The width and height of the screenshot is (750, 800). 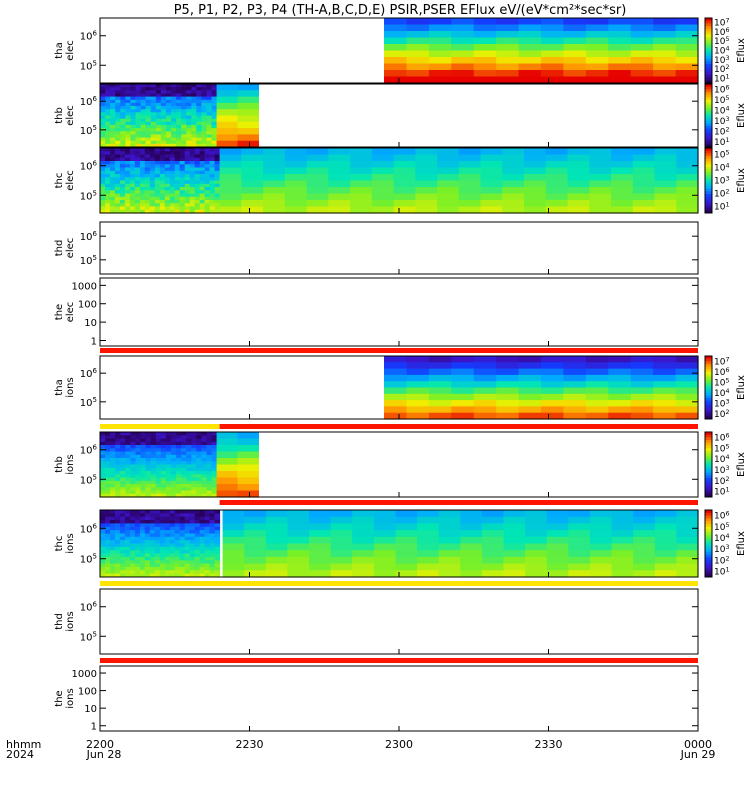 I want to click on y-tick-label: 10, so click(x=90, y=709).